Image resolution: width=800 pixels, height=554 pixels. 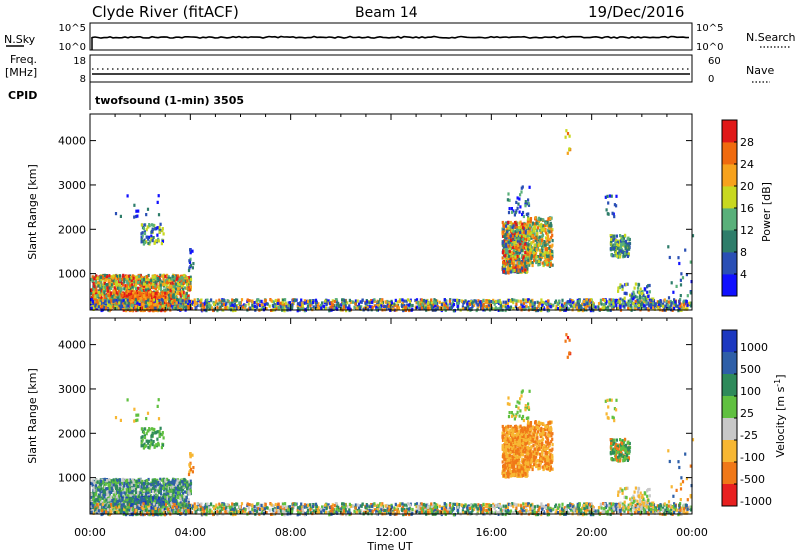 What do you see at coordinates (766, 212) in the screenshot?
I see `power-colorbar-label: Power [dB]` at bounding box center [766, 212].